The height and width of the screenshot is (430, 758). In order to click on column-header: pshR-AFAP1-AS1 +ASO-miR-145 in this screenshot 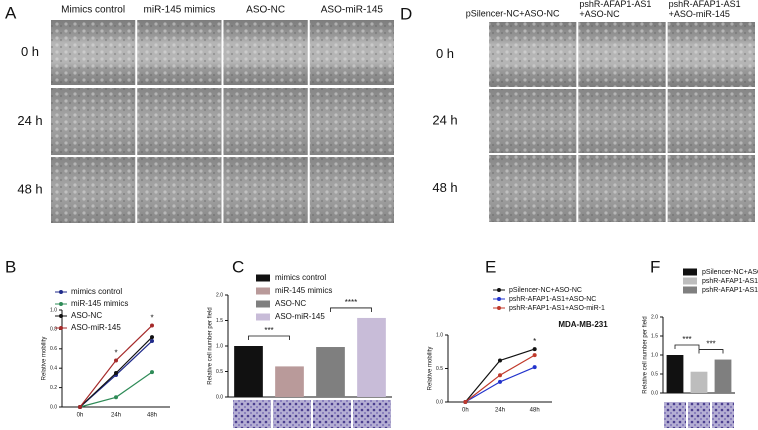, I will do `click(705, 9)`.